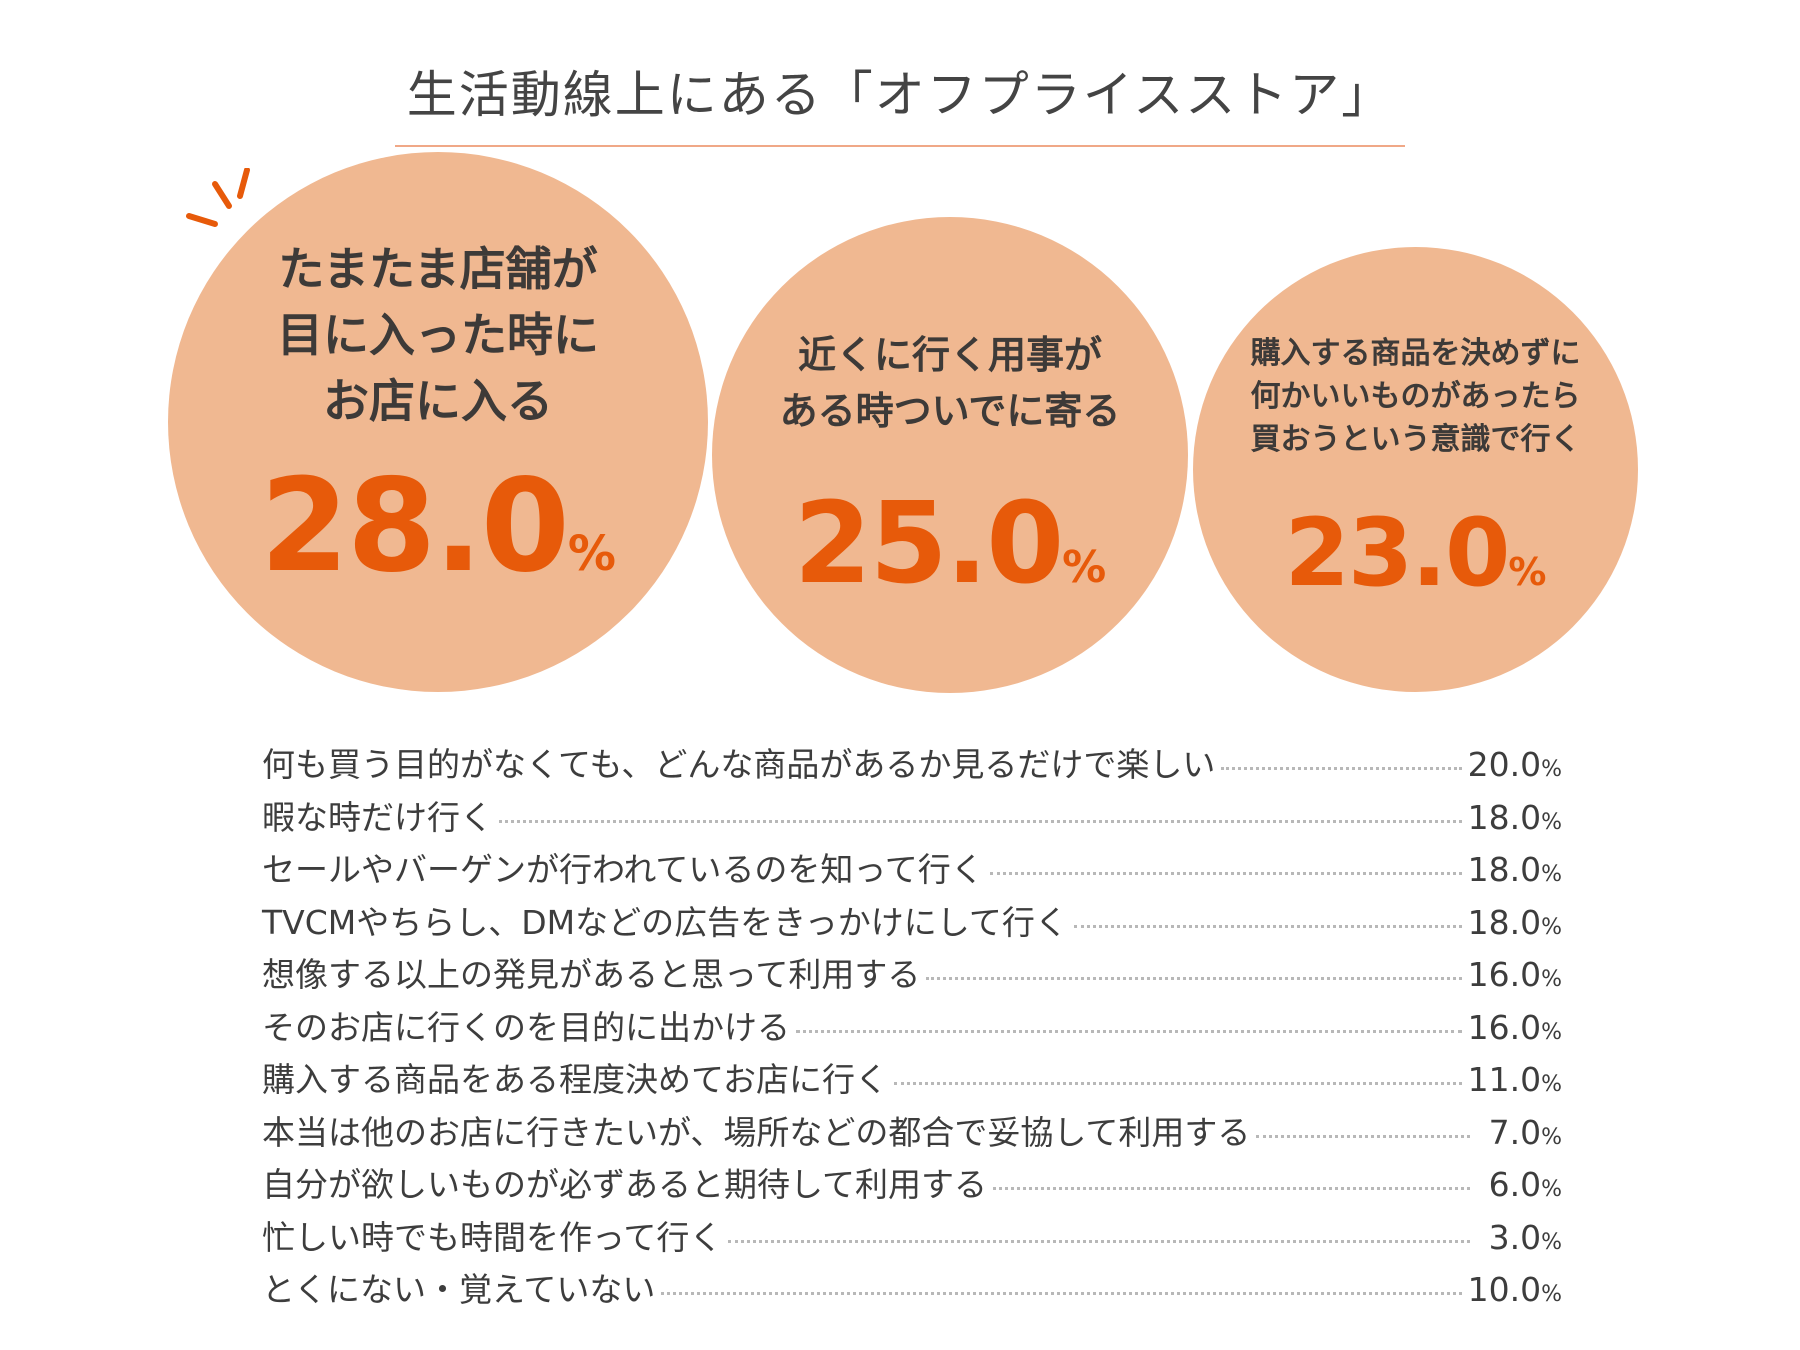 The height and width of the screenshot is (1350, 1800). What do you see at coordinates (575, 1079) in the screenshot?
I see `list-item-label: 購入する商品をある程度決めてお店に行く` at bounding box center [575, 1079].